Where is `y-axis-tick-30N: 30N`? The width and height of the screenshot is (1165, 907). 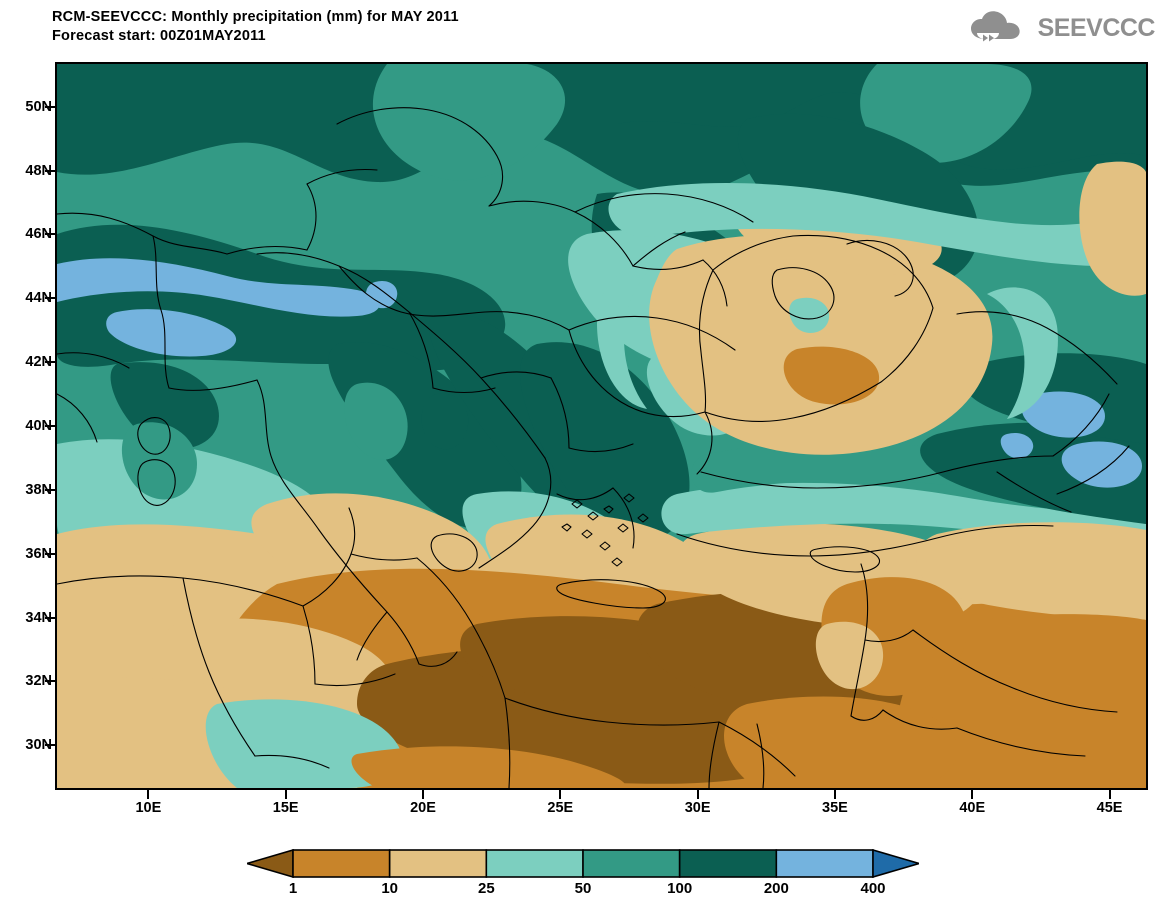 y-axis-tick-30N: 30N is located at coordinates (38, 745).